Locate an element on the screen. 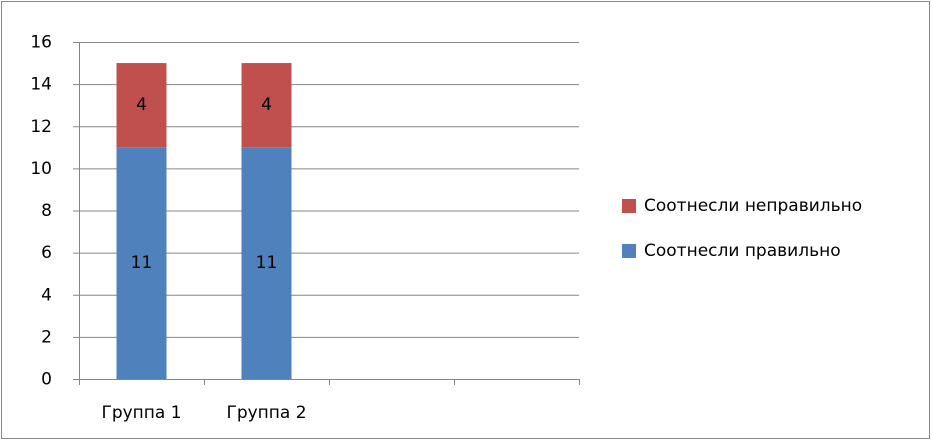 Image resolution: width=932 pixels, height=445 pixels. x-tick-label: Группа 2 is located at coordinates (266, 413).